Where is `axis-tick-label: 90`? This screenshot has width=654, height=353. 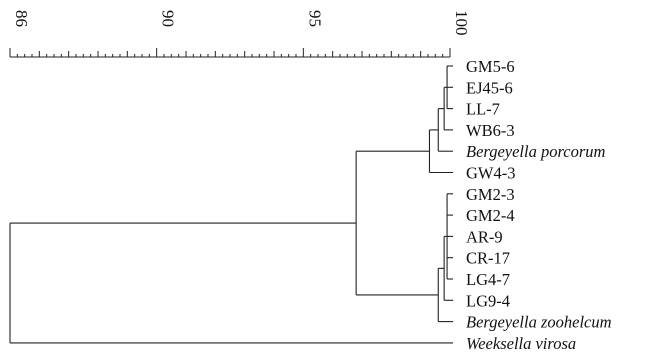
axis-tick-label: 90 is located at coordinates (168, 18).